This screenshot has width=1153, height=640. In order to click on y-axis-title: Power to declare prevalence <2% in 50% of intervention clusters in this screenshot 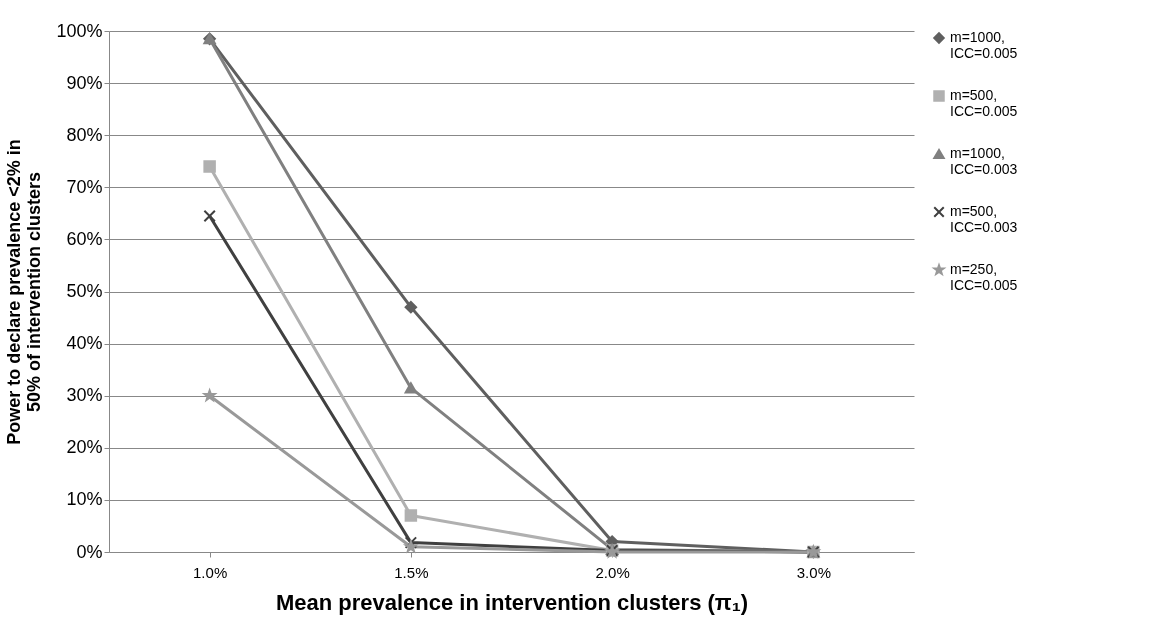, I will do `click(24, 292)`.